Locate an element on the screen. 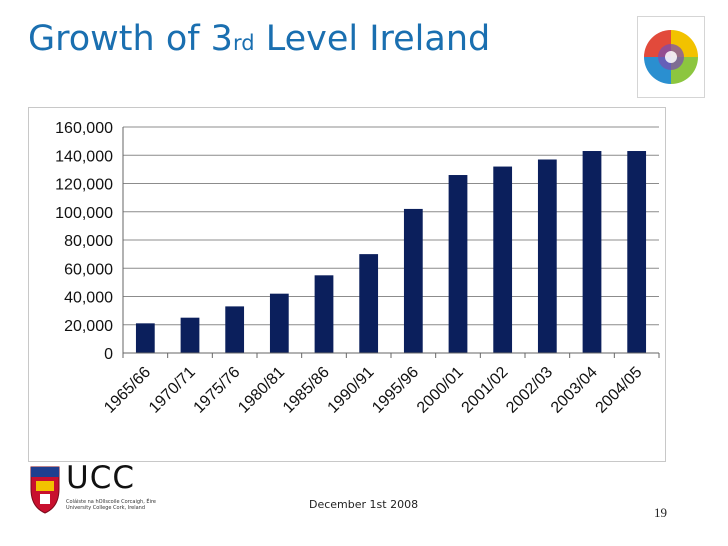 This screenshot has width=728, height=546. title-main: Growth of 3 is located at coordinates (130, 39).